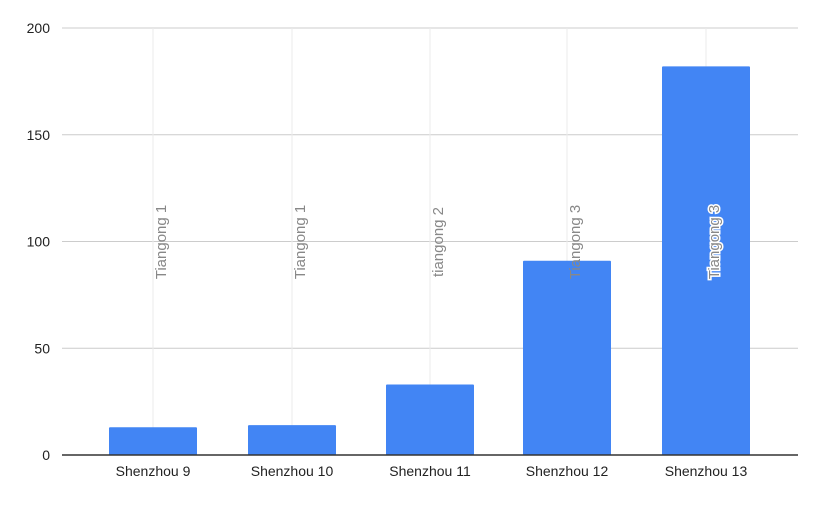  Describe the element at coordinates (39, 242) in the screenshot. I see `y-tick-label: 100` at that location.